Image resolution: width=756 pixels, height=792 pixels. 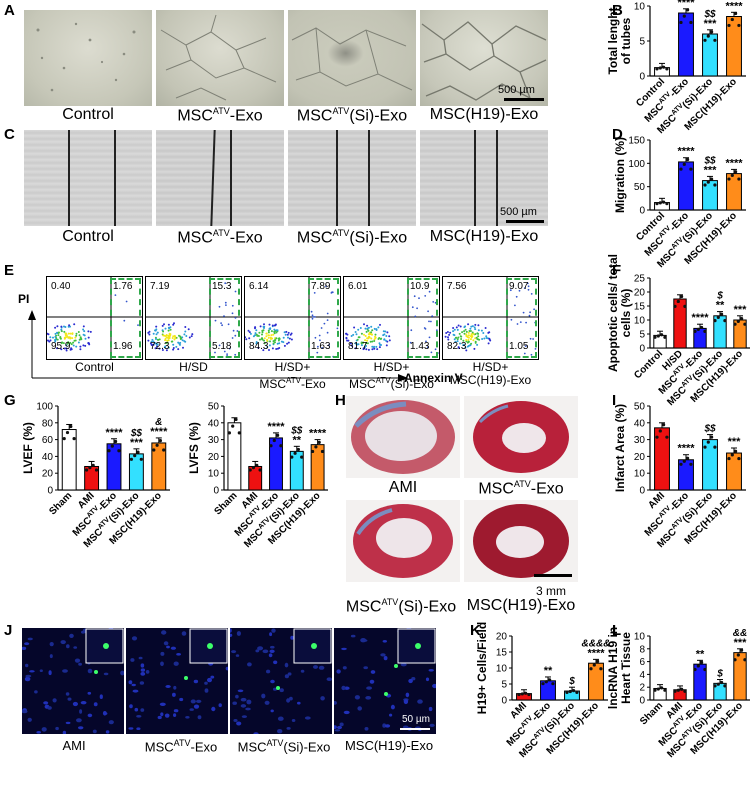 What do you see at coordinates (214, 440) in the screenshot?
I see `y-tick-label: 30` at bounding box center [214, 440].